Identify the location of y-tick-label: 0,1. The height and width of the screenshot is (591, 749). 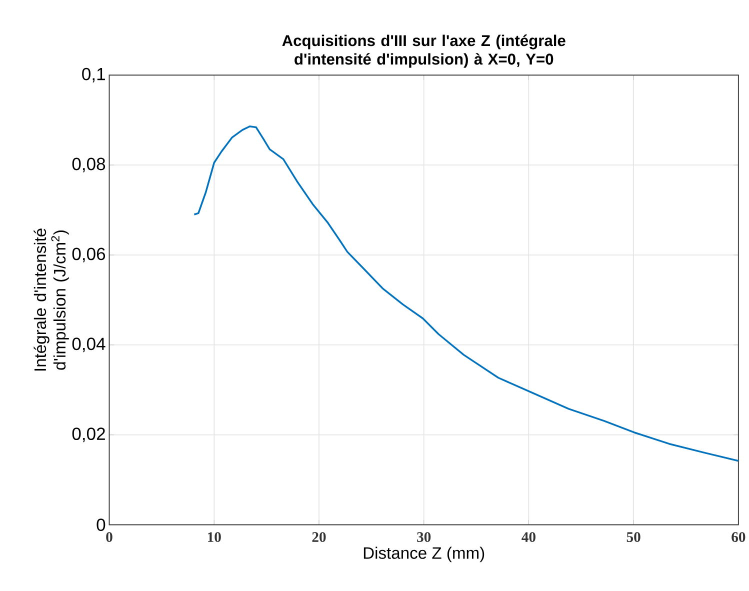
(93, 75).